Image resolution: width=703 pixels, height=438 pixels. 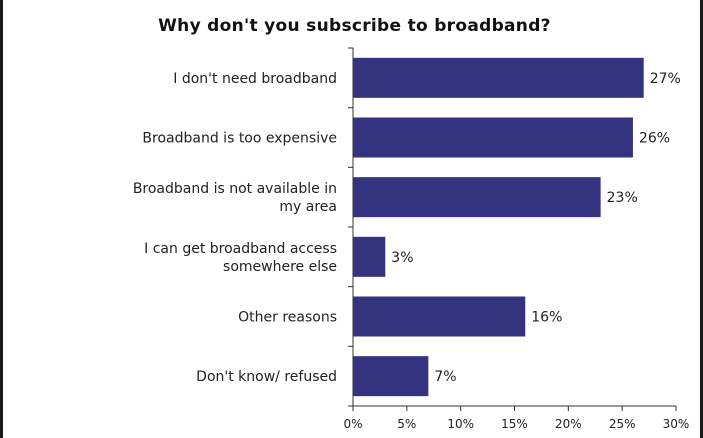 What do you see at coordinates (460, 424) in the screenshot?
I see `x-tick-label: 10%` at bounding box center [460, 424].